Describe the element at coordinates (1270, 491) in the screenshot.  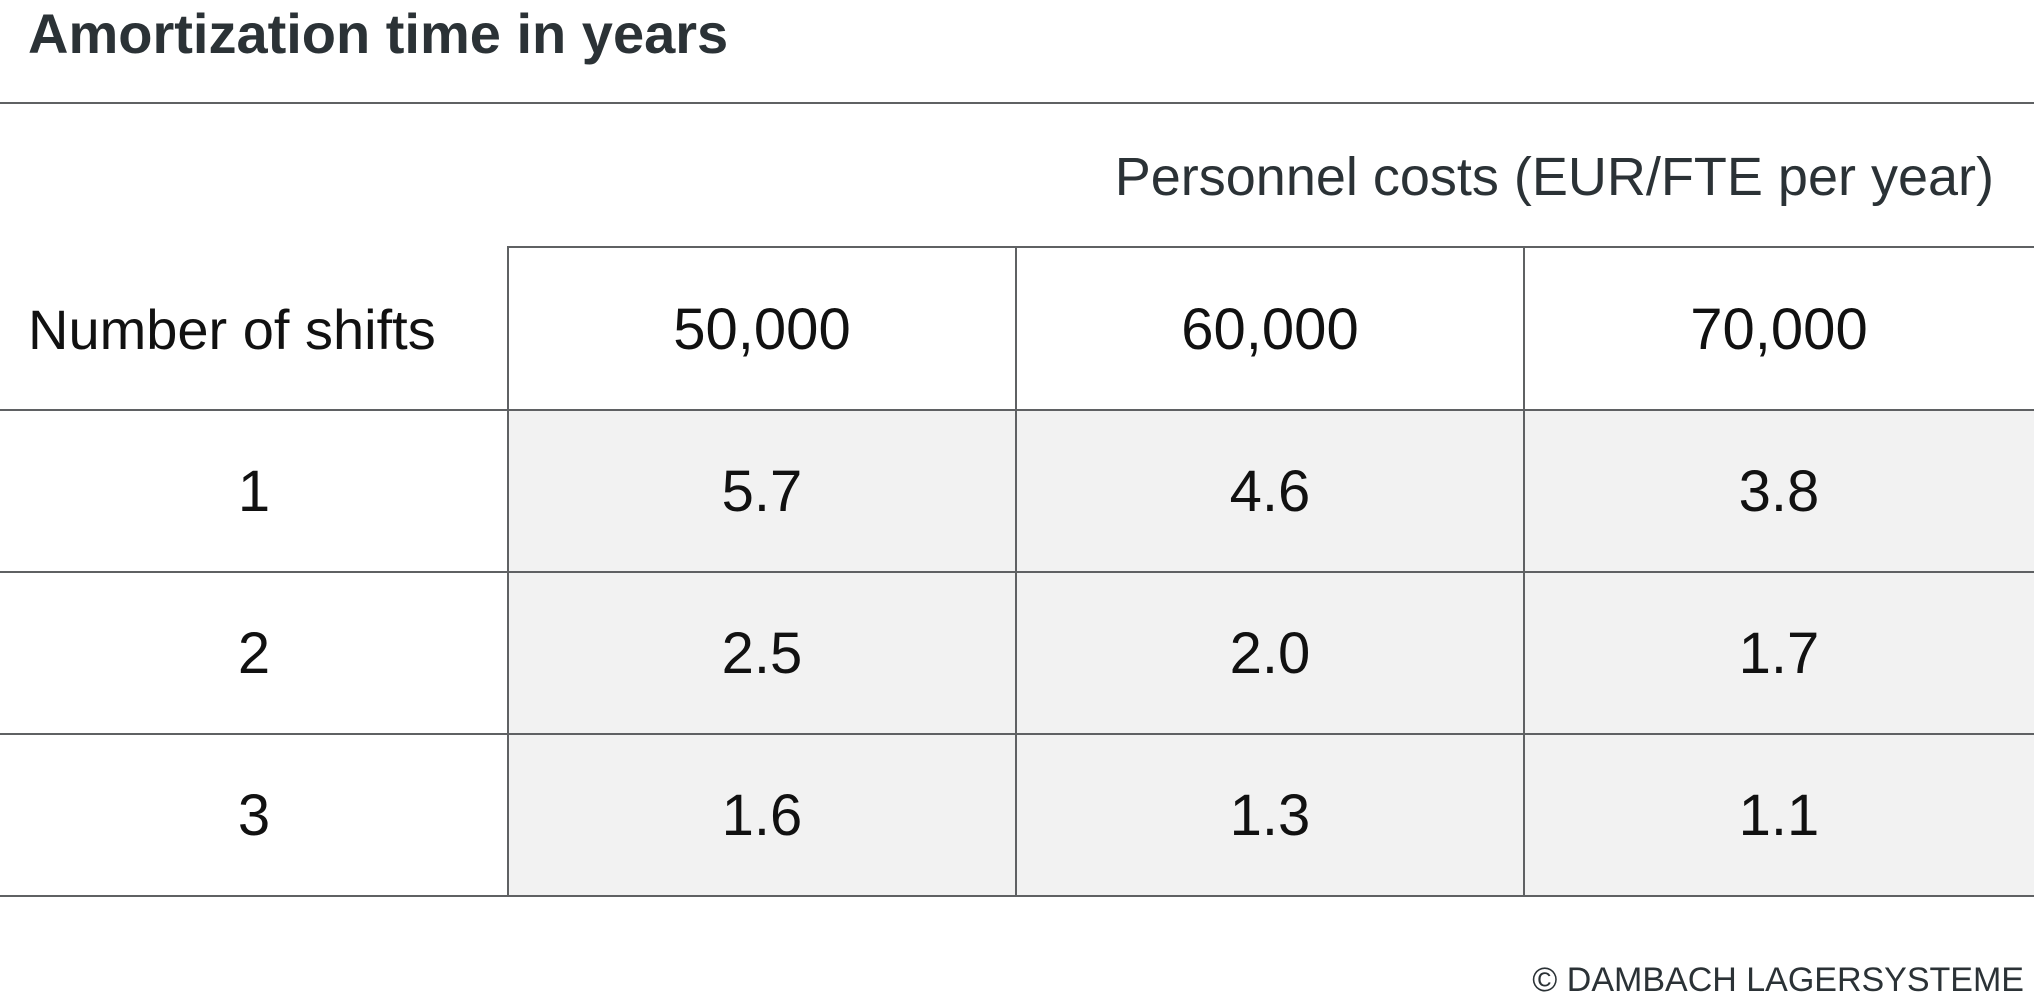
I see `table-cell: 4.6` at that location.